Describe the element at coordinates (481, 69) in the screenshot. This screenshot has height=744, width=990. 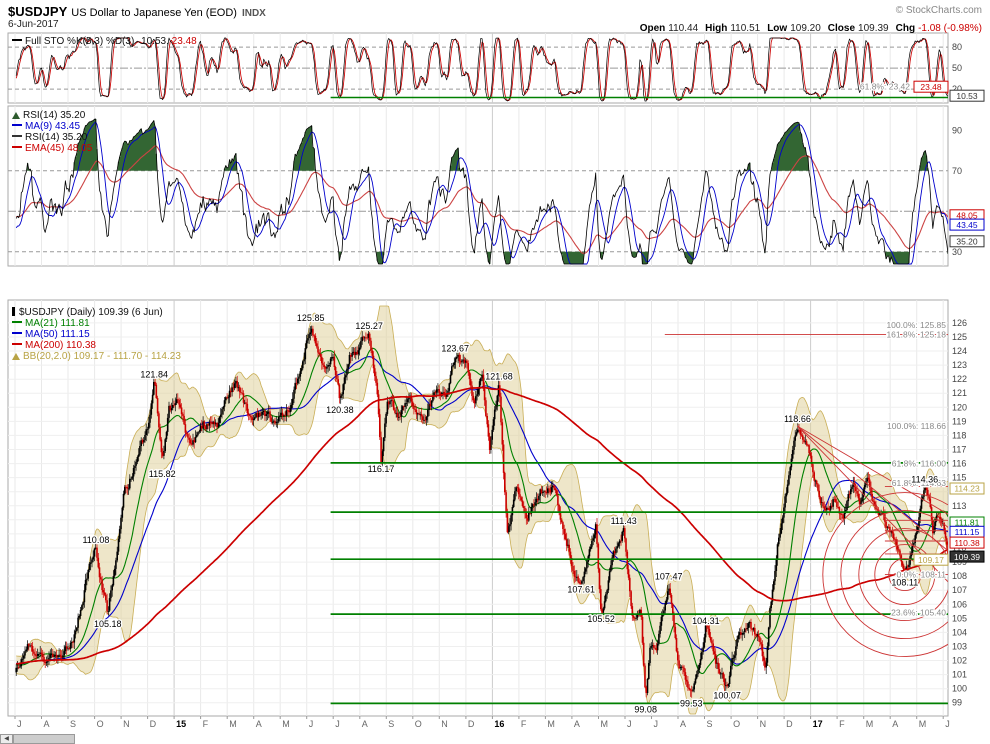
I see `sto-panel` at that location.